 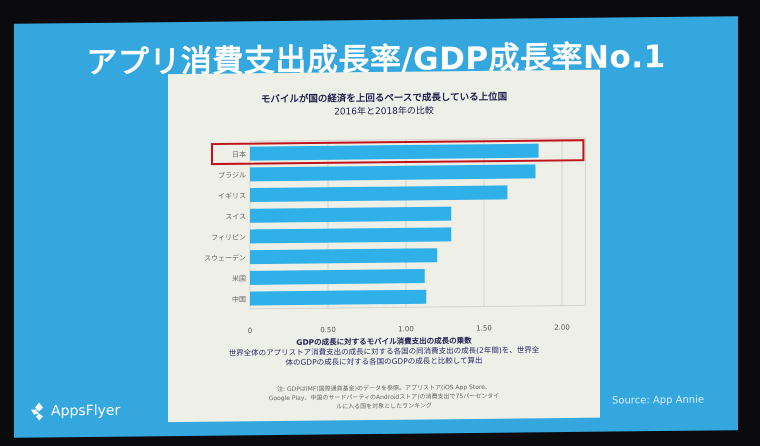 I want to click on logo-text: AppsFlyer, so click(x=86, y=411).